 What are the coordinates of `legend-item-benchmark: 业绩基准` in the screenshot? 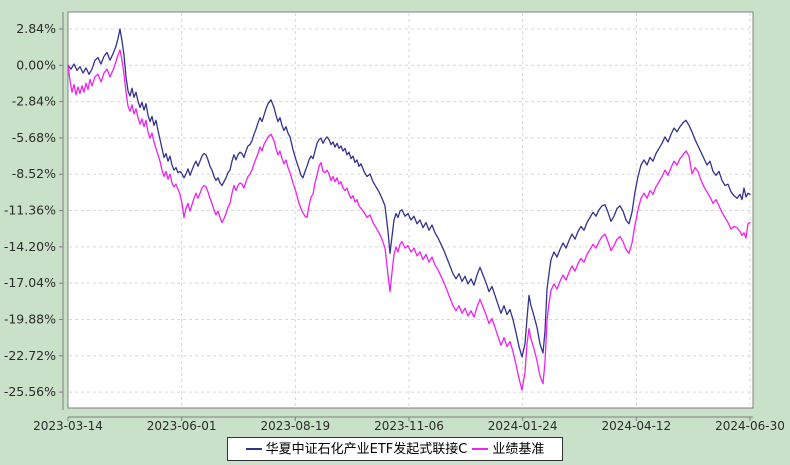 It's located at (508, 449).